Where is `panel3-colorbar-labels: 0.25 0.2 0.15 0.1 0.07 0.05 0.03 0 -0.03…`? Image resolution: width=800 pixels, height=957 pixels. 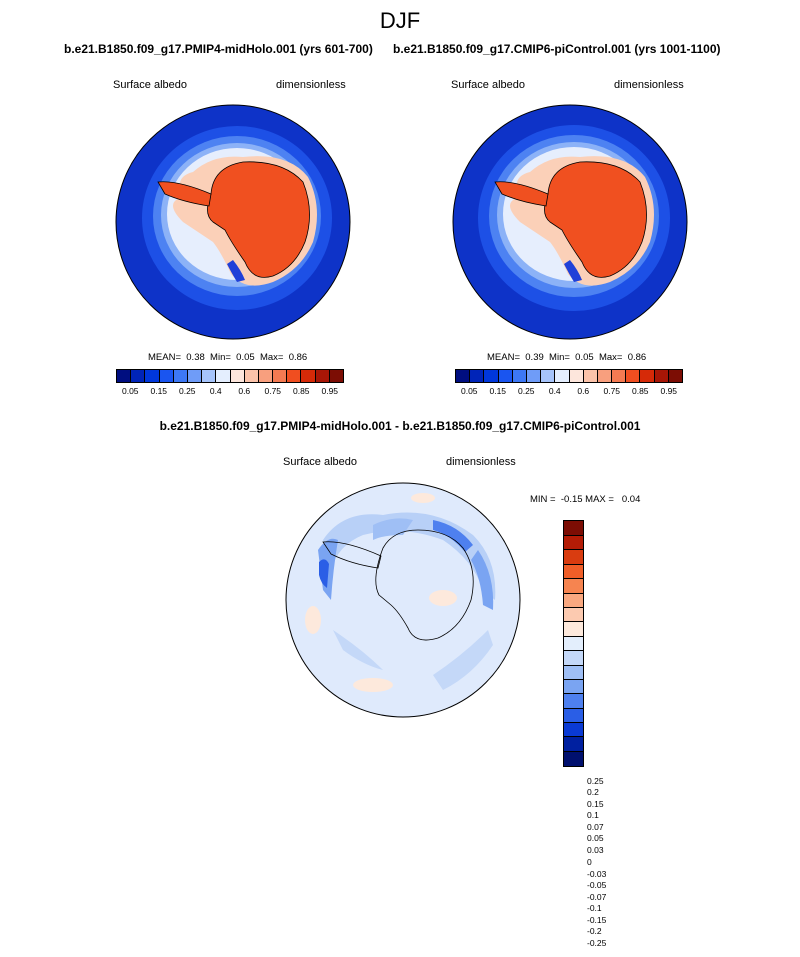 panel3-colorbar-labels: 0.25 0.2 0.15 0.1 0.07 0.05 0.03 0 -0.03… is located at coordinates (632, 862).